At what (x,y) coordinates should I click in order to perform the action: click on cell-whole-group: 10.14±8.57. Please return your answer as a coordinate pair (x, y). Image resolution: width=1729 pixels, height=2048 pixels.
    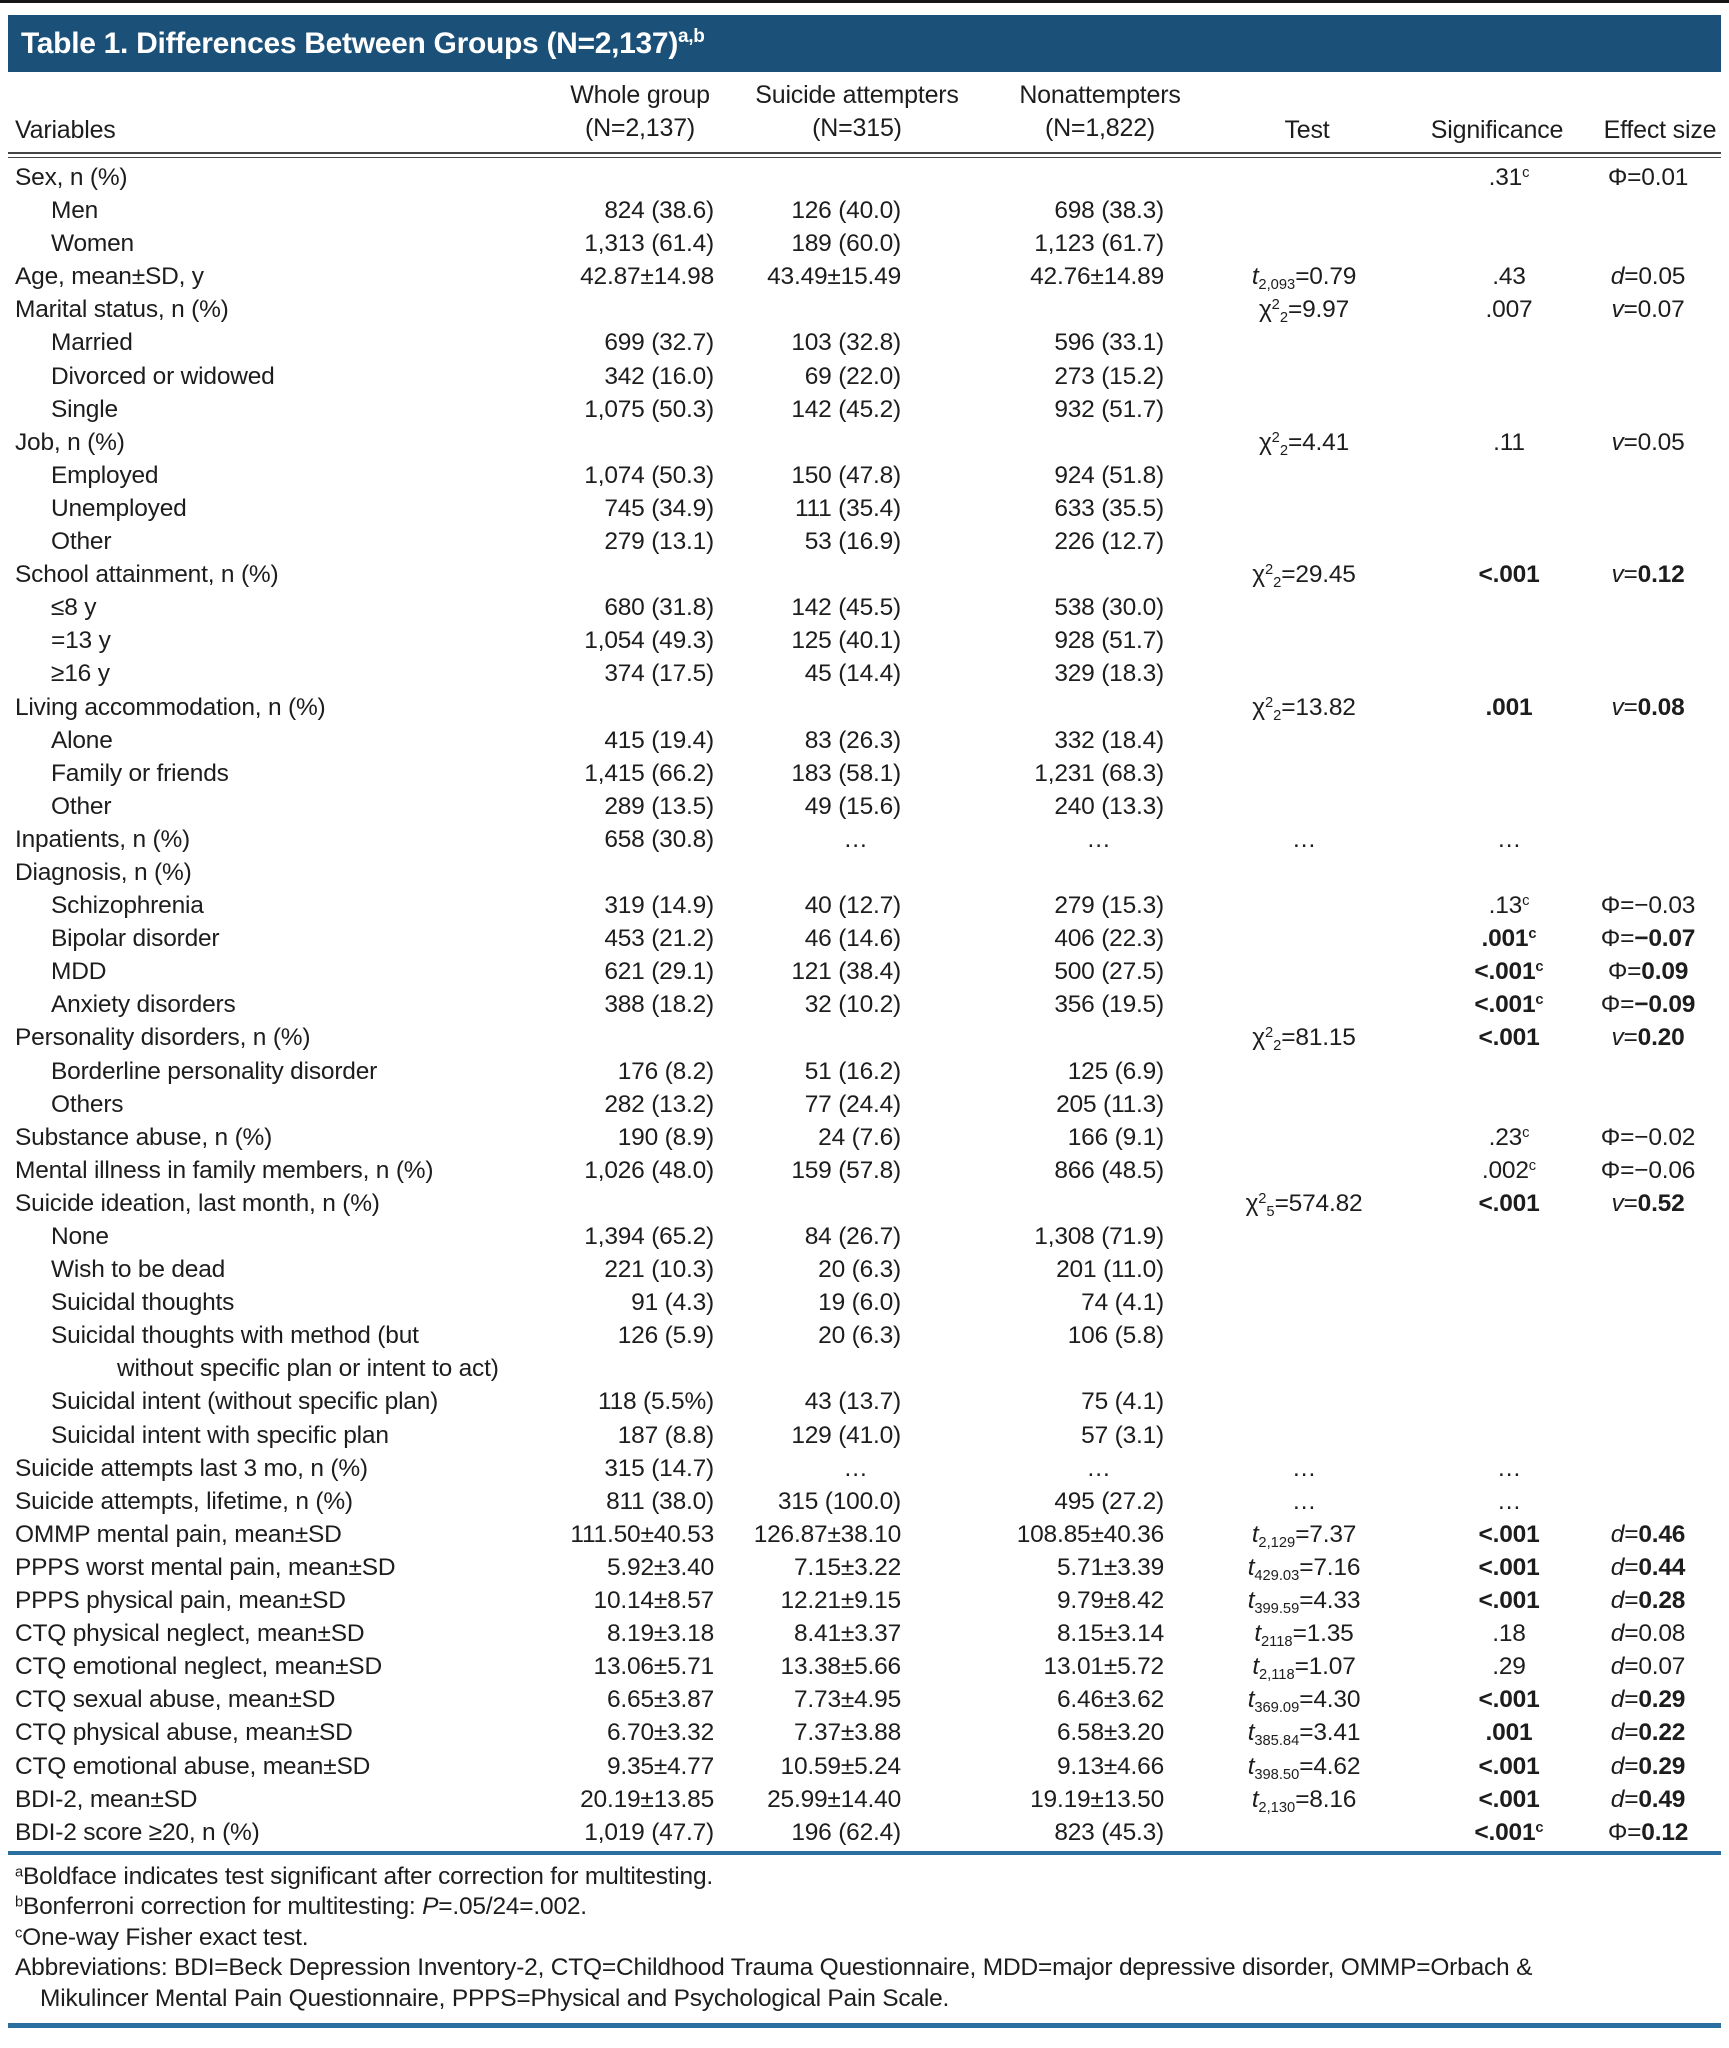
    Looking at the image, I should click on (654, 1601).